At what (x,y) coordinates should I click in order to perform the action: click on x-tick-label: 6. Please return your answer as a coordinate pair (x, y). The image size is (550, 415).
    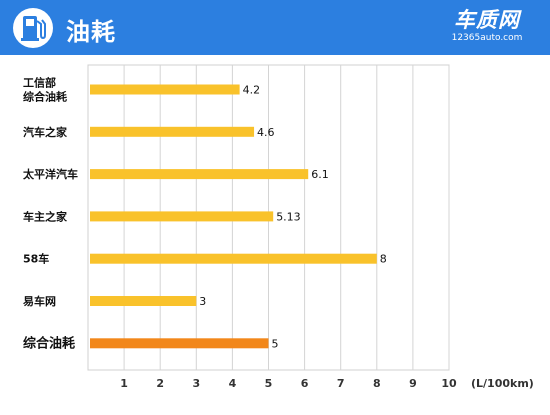
    Looking at the image, I should click on (305, 383).